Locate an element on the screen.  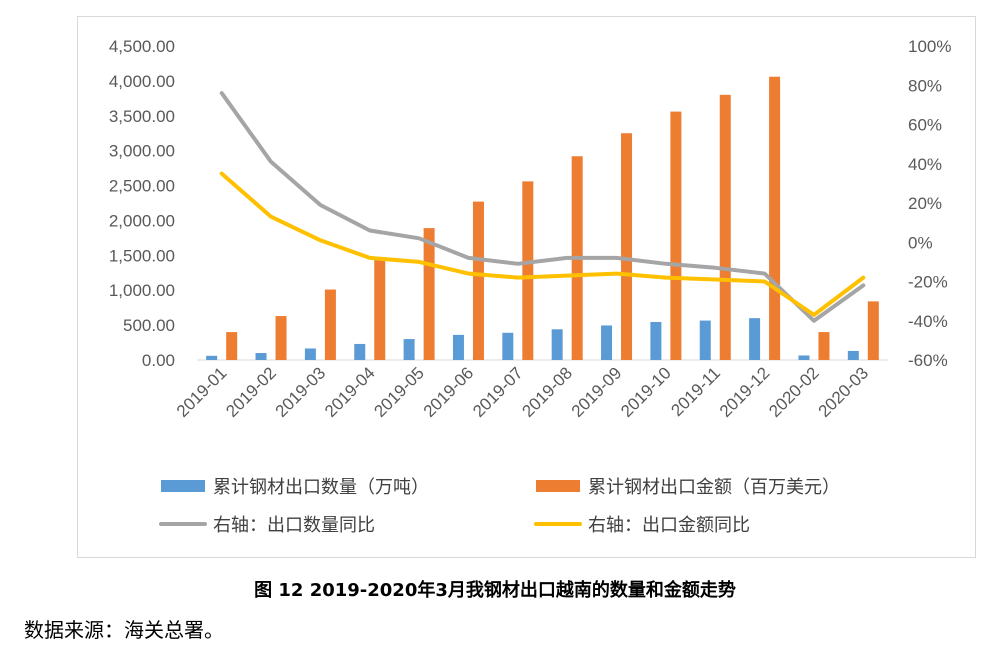
x-axis-tick-label: 2019-03 is located at coordinates (301, 392).